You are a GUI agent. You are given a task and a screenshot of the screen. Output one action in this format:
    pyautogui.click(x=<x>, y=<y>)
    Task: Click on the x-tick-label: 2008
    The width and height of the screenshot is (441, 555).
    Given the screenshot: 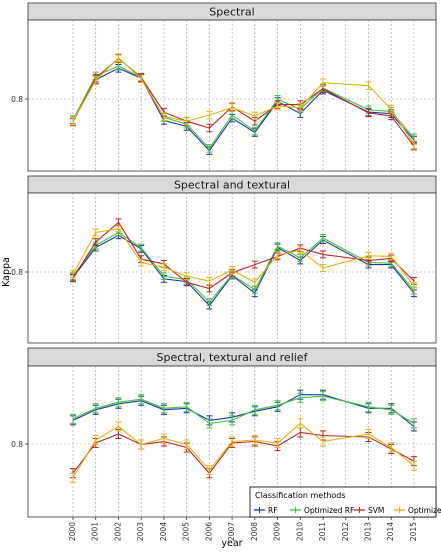 What is the action you would take?
    pyautogui.click(x=254, y=531)
    